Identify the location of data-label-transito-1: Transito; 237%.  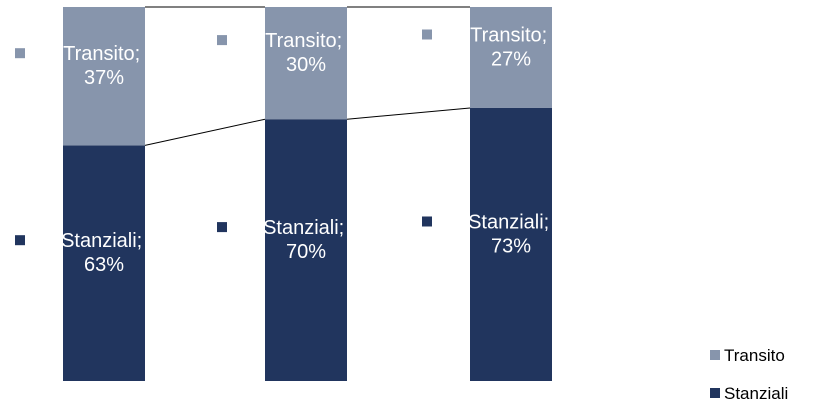
(86, 66).